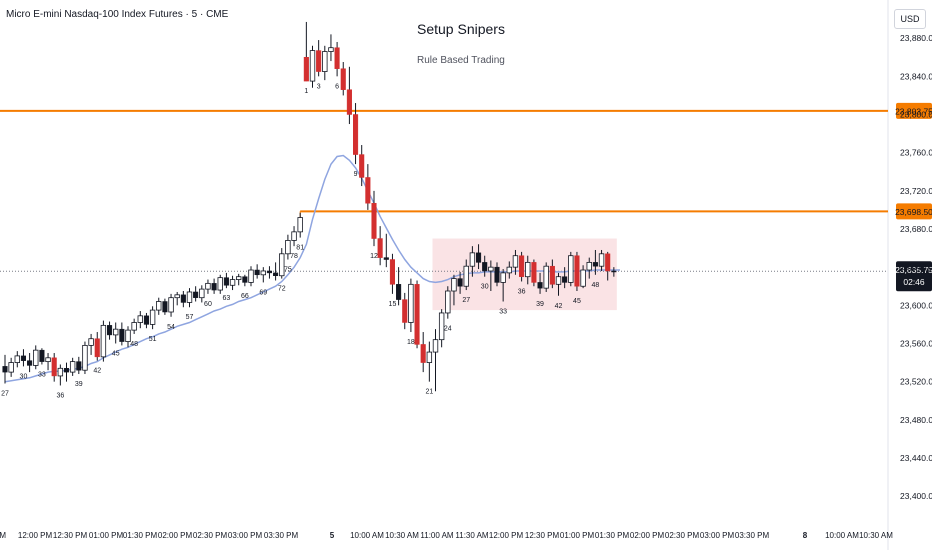  I want to click on currency-button: USD, so click(910, 19).